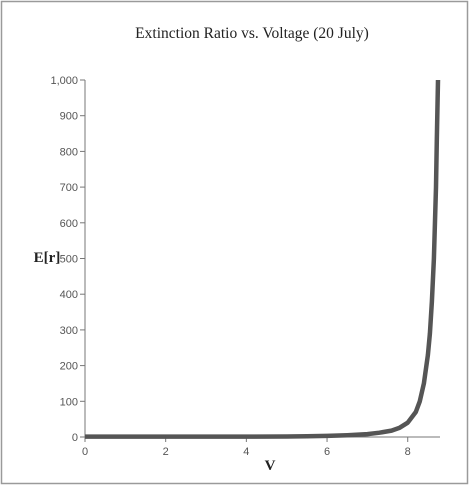 The width and height of the screenshot is (471, 485). I want to click on y-tick-label: 900, so click(69, 117).